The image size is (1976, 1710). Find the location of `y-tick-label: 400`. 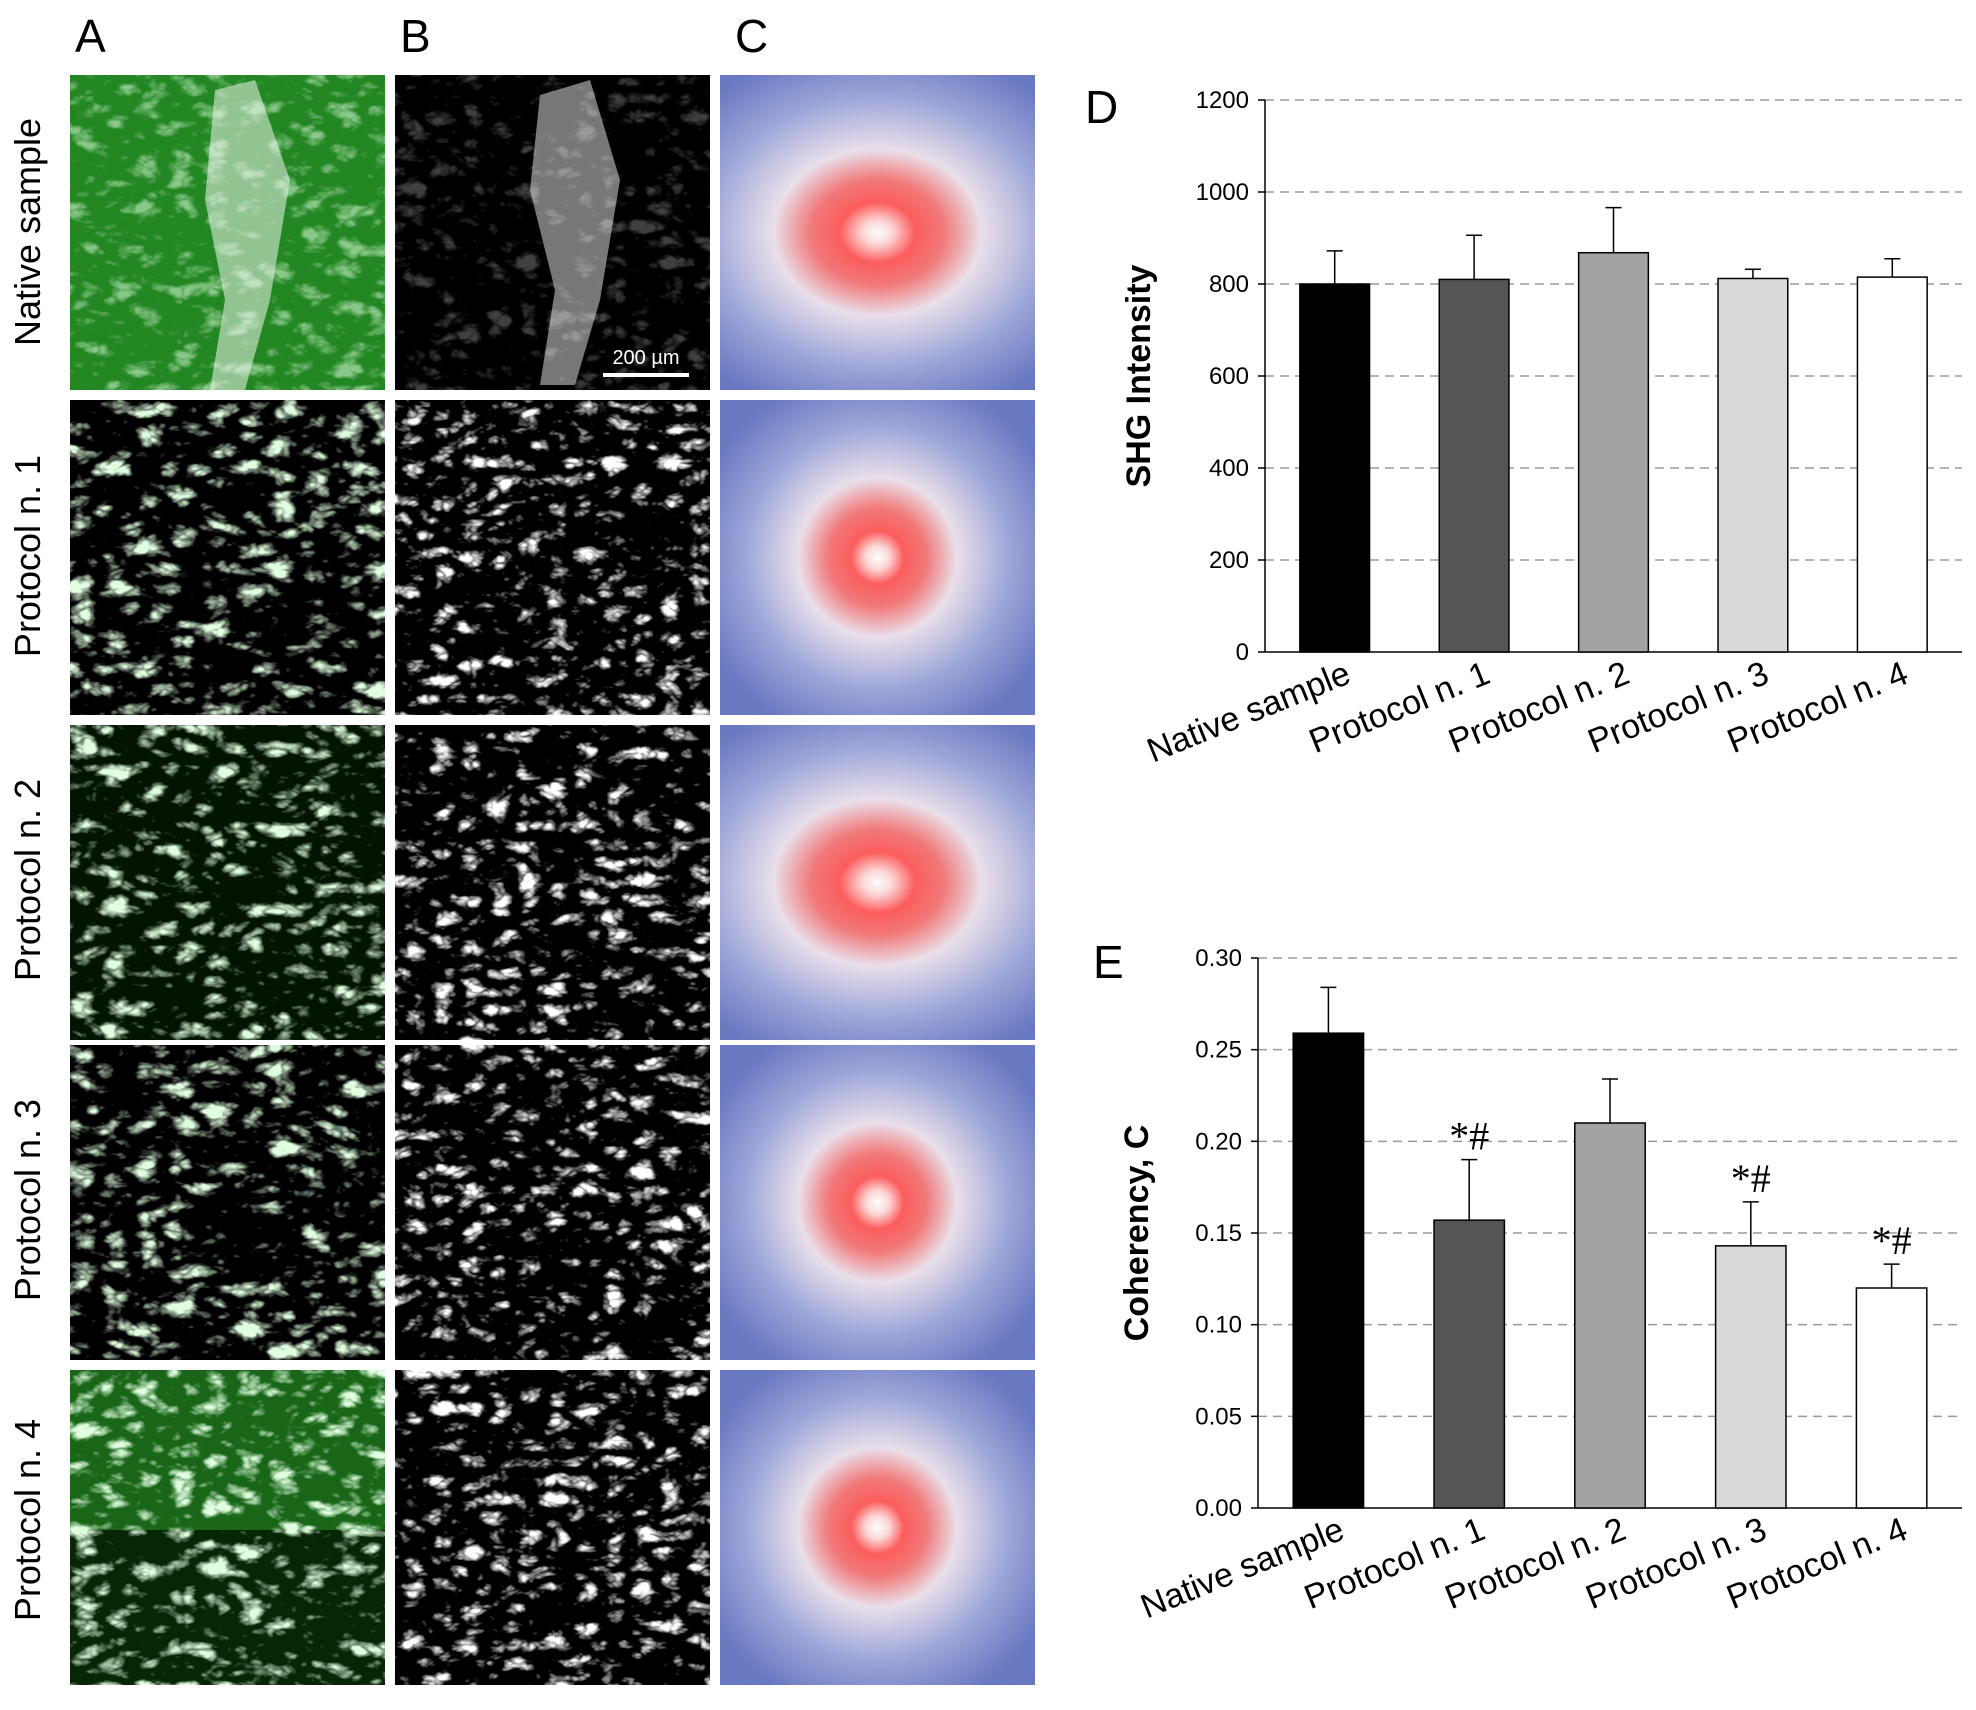

y-tick-label: 400 is located at coordinates (1229, 468).